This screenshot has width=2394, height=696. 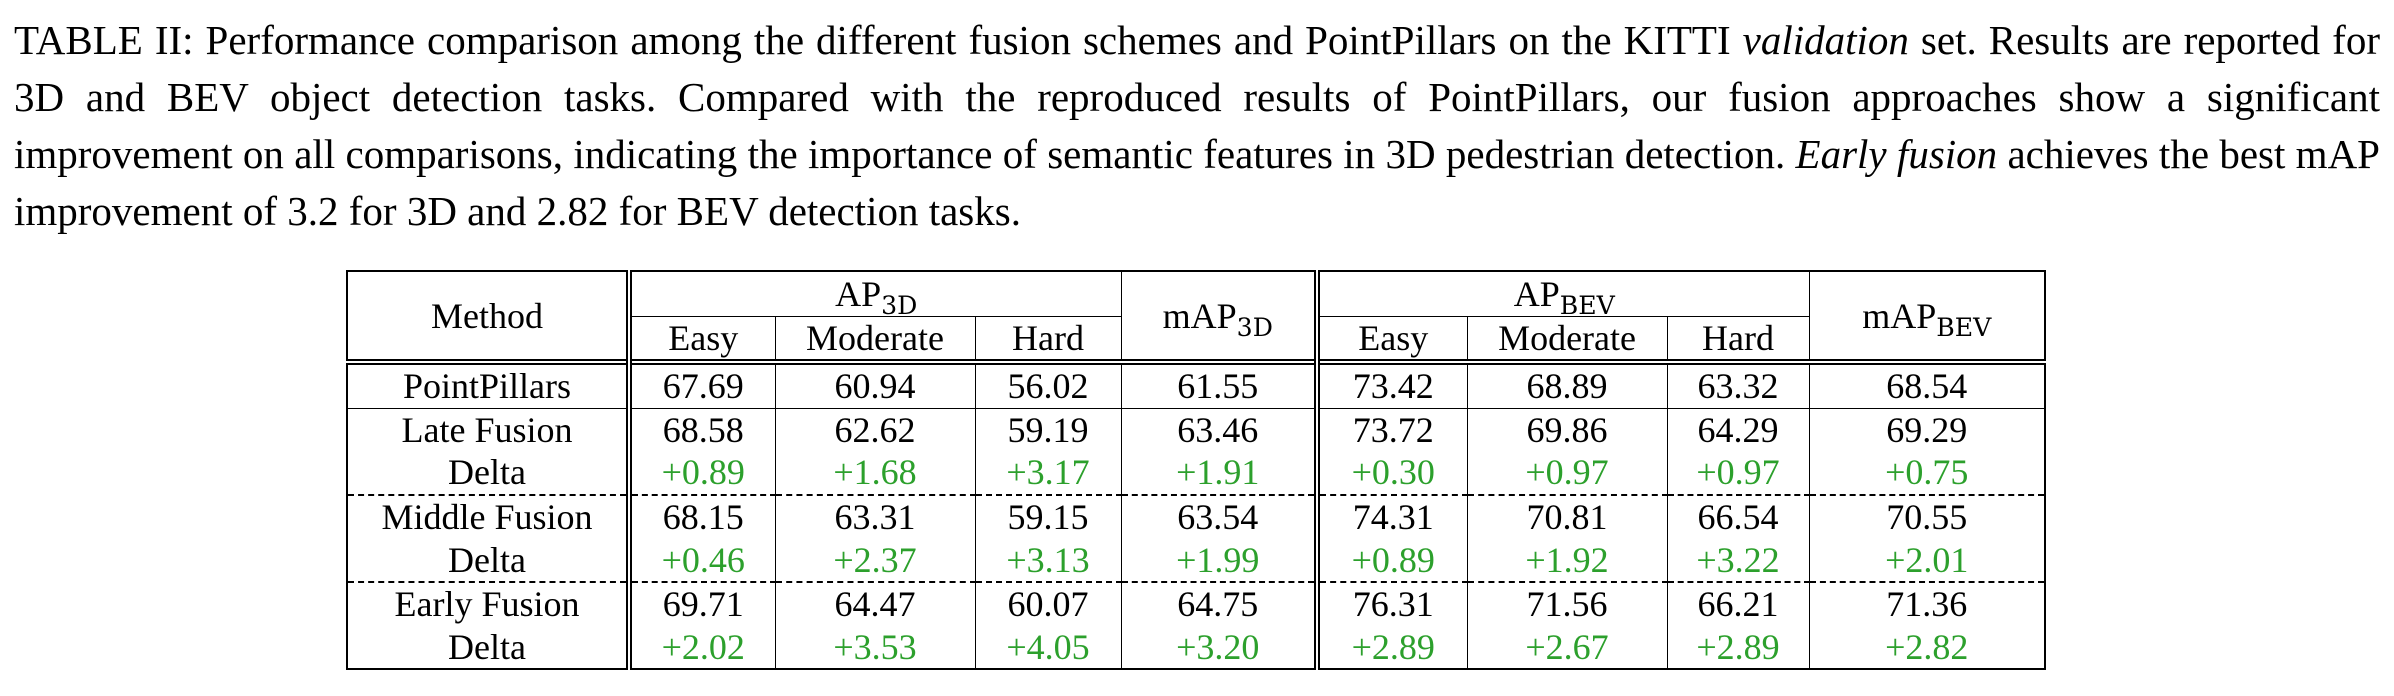 What do you see at coordinates (1927, 316) in the screenshot?
I see `mapbev-header: mAPBEV` at bounding box center [1927, 316].